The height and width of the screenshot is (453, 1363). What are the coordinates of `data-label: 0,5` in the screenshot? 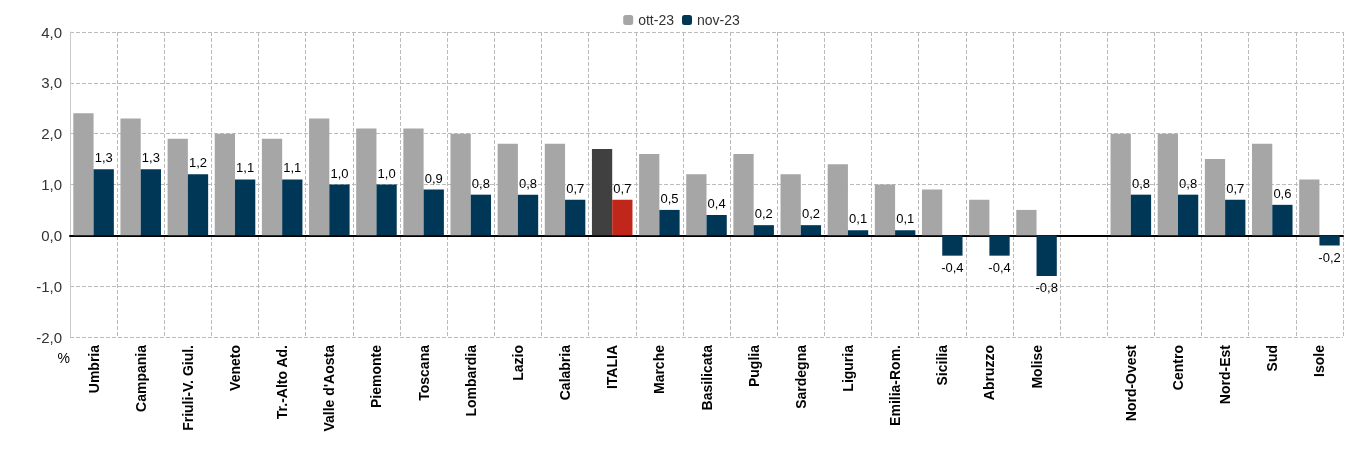 It's located at (669, 198).